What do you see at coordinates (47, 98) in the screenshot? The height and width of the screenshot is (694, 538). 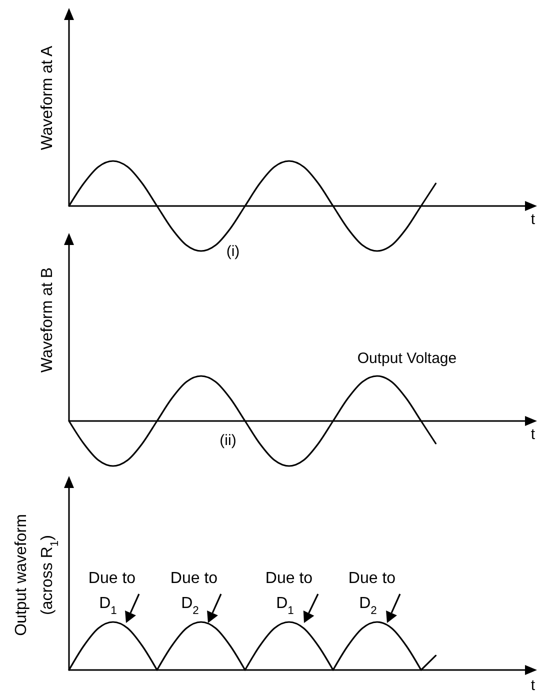 I see `y-axis-title: Waveform at A` at bounding box center [47, 98].